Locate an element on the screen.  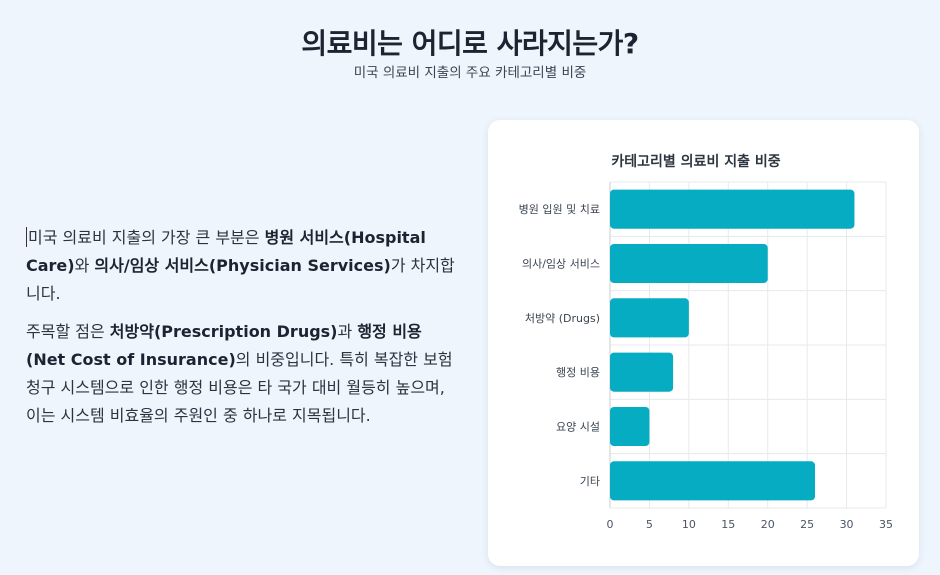
x-tick-label-4: 20 is located at coordinates (768, 524).